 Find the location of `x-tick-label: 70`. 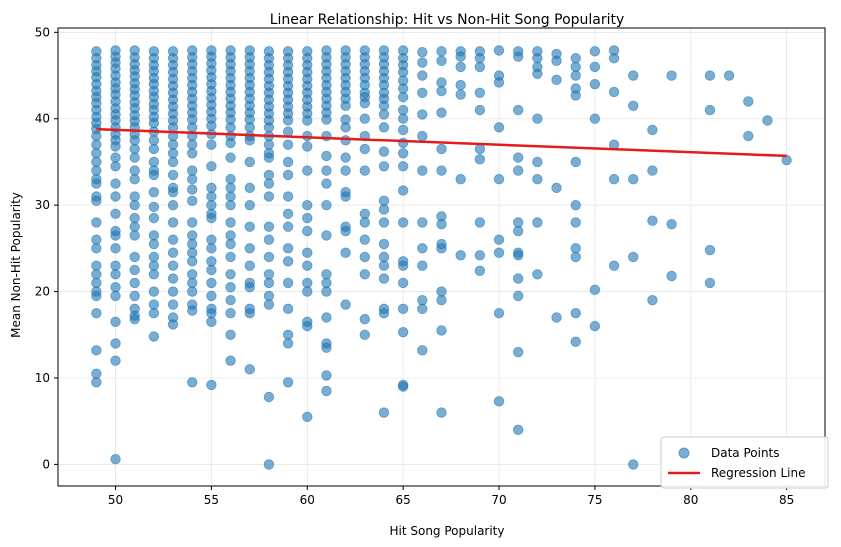

x-tick-label: 70 is located at coordinates (498, 500).